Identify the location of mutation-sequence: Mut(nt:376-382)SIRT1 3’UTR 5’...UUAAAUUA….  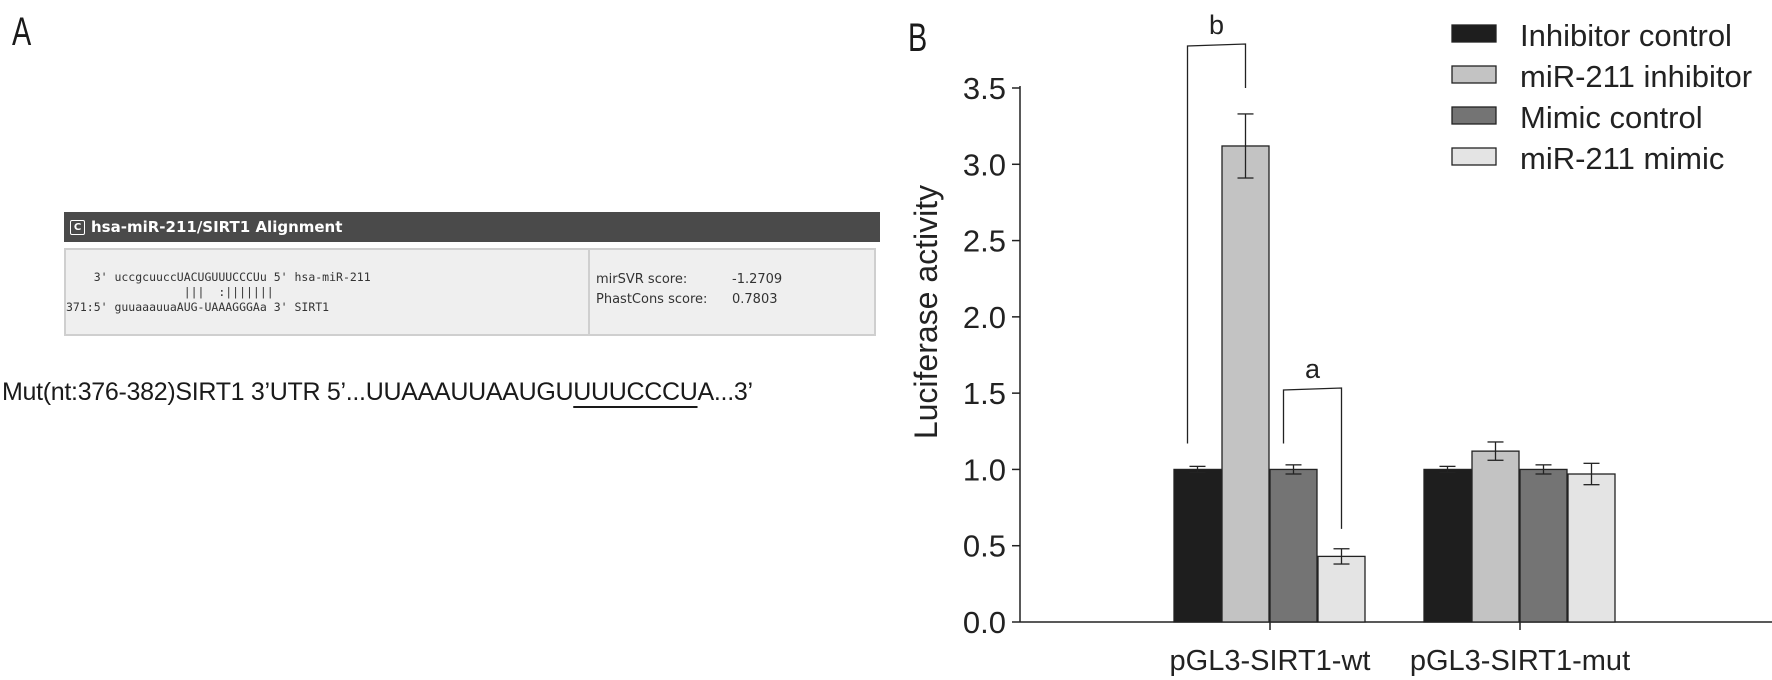
(377, 392).